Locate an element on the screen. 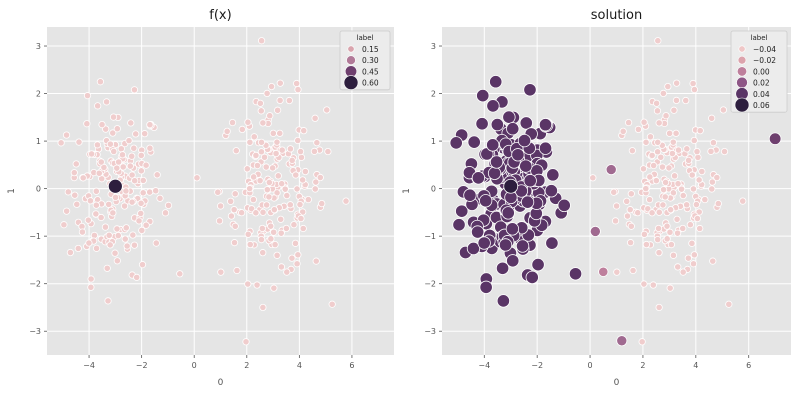 The width and height of the screenshot is (800, 400). x-tick-label: −2 is located at coordinates (537, 365).